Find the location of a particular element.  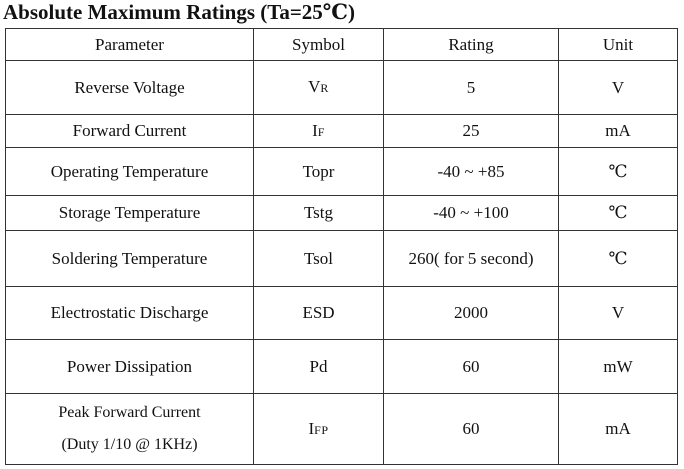

symbol-cell: Tsol is located at coordinates (318, 258).